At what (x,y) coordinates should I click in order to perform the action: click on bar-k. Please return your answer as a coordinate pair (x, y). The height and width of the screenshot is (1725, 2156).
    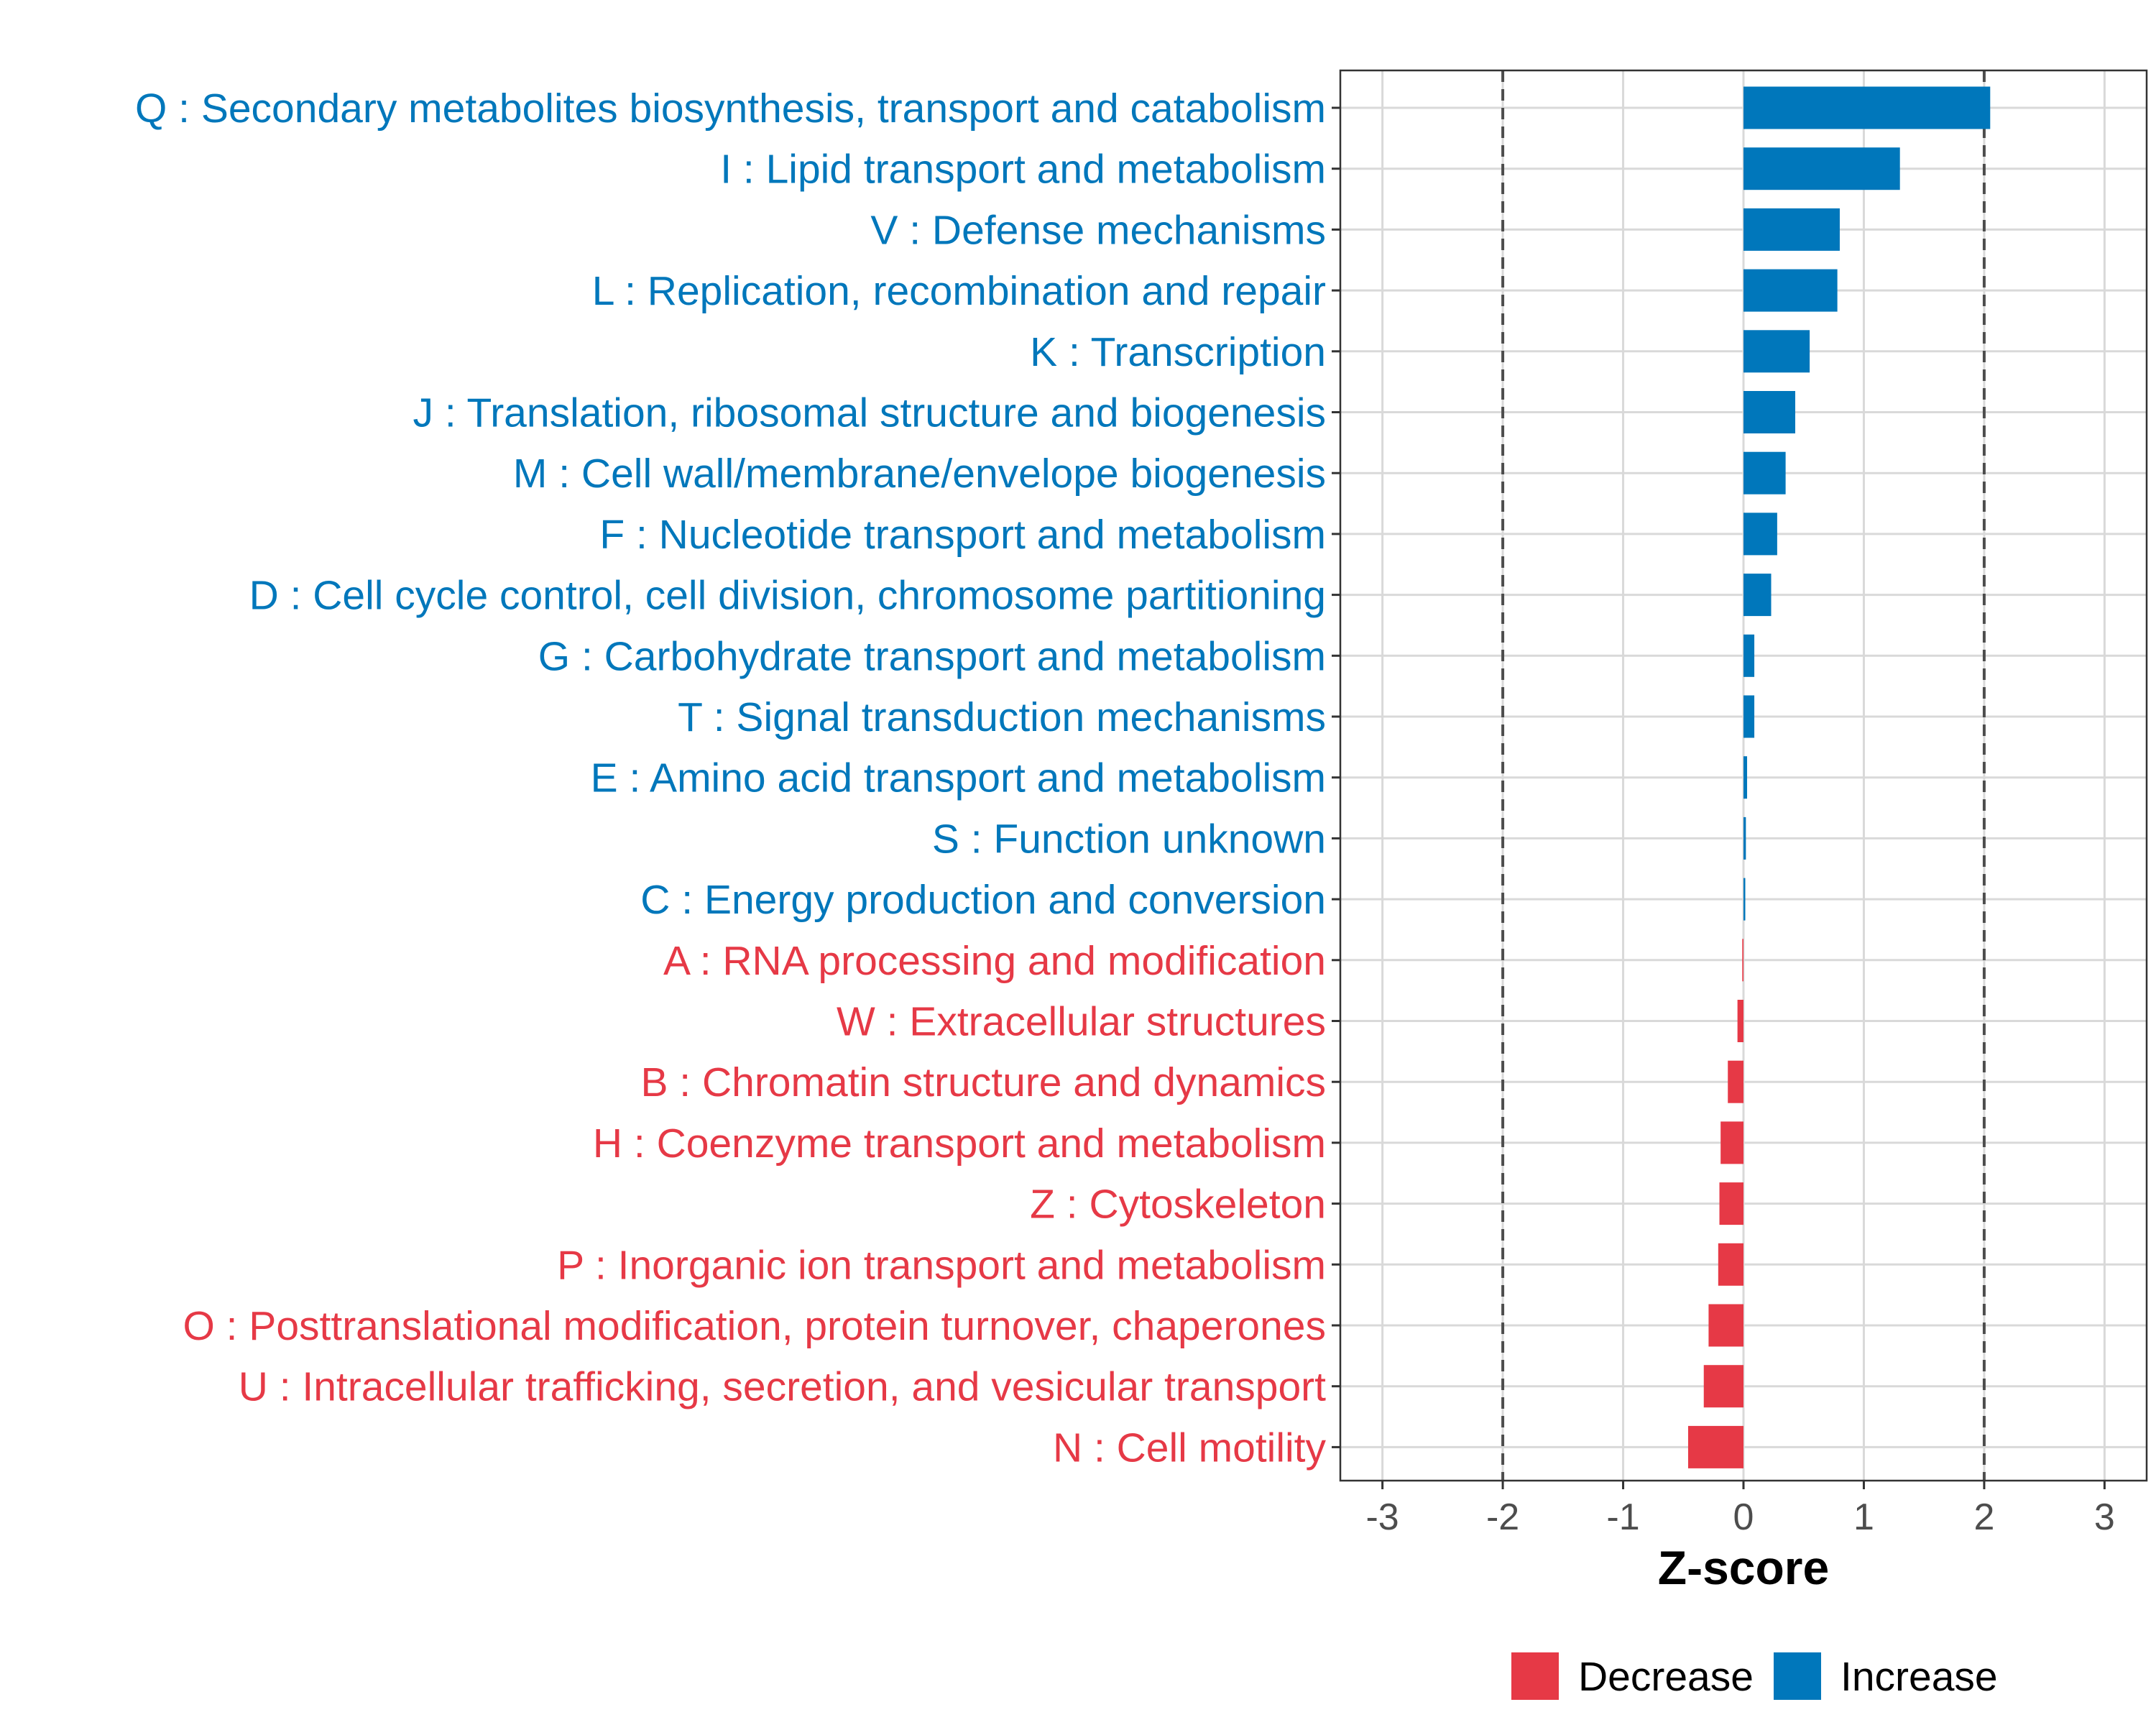
    Looking at the image, I should click on (1777, 351).